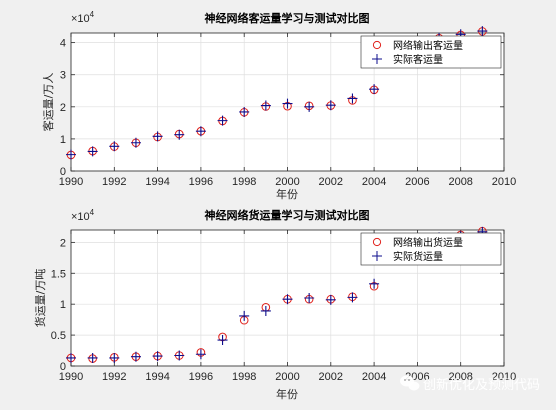  Describe the element at coordinates (92, 14) in the screenshot. I see `chart-top-exponent-power: 4` at that location.